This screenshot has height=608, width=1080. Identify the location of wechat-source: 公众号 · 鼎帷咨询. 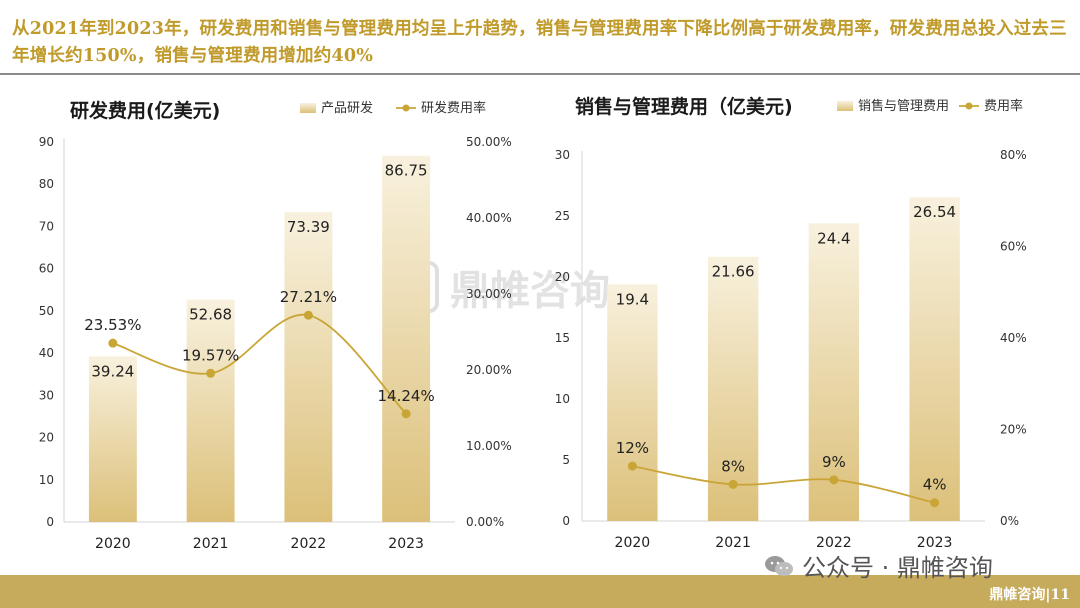
(878, 565).